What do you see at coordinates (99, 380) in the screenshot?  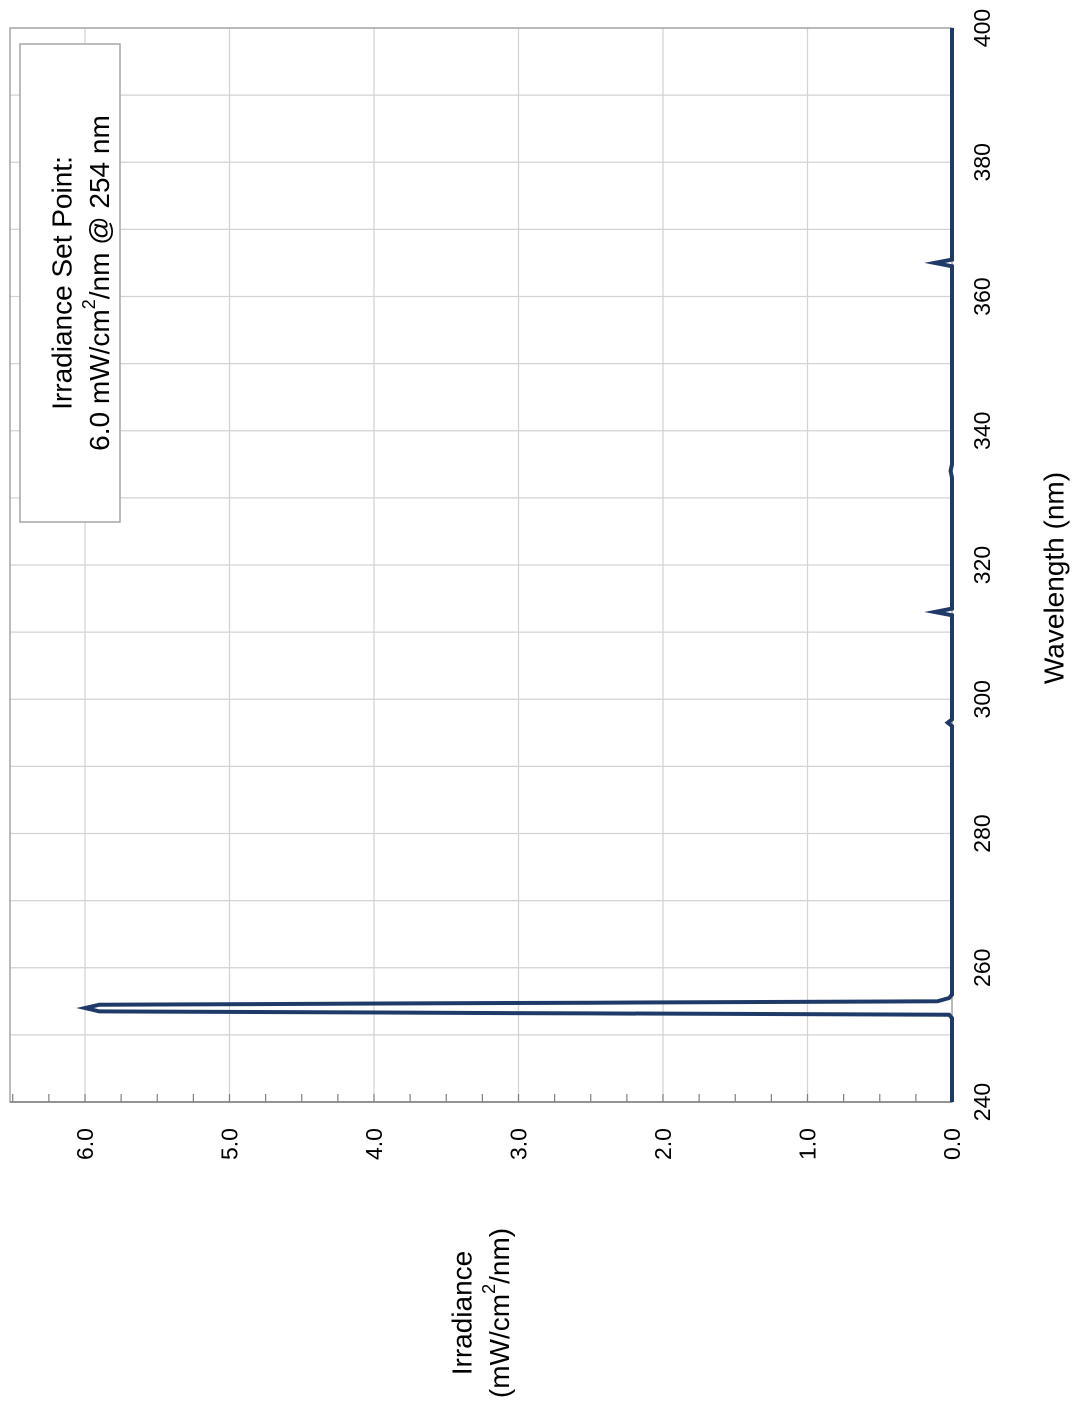 I see `annotation-line-2-pre: 6.0 mW/cm` at bounding box center [99, 380].